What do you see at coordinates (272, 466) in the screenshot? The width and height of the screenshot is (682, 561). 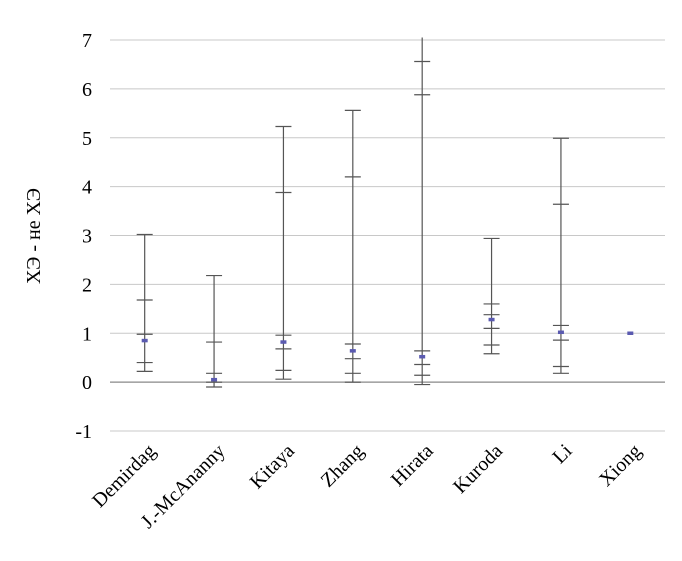 I see `category-label: Kitaya` at bounding box center [272, 466].